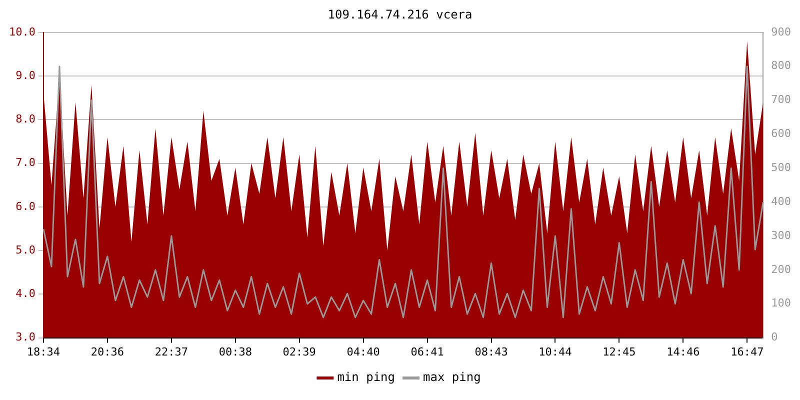 Image resolution: width=800 pixels, height=400 pixels. What do you see at coordinates (26, 75) in the screenshot?
I see `y-tick-label: 9.0` at bounding box center [26, 75].